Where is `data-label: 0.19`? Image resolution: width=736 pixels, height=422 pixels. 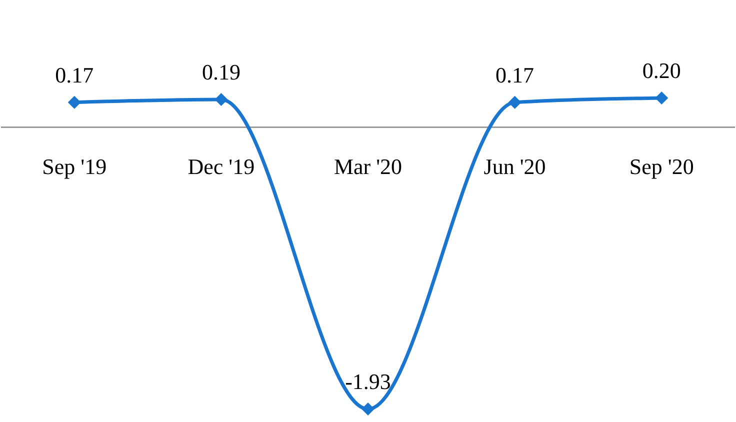 data-label: 0.19 is located at coordinates (221, 71).